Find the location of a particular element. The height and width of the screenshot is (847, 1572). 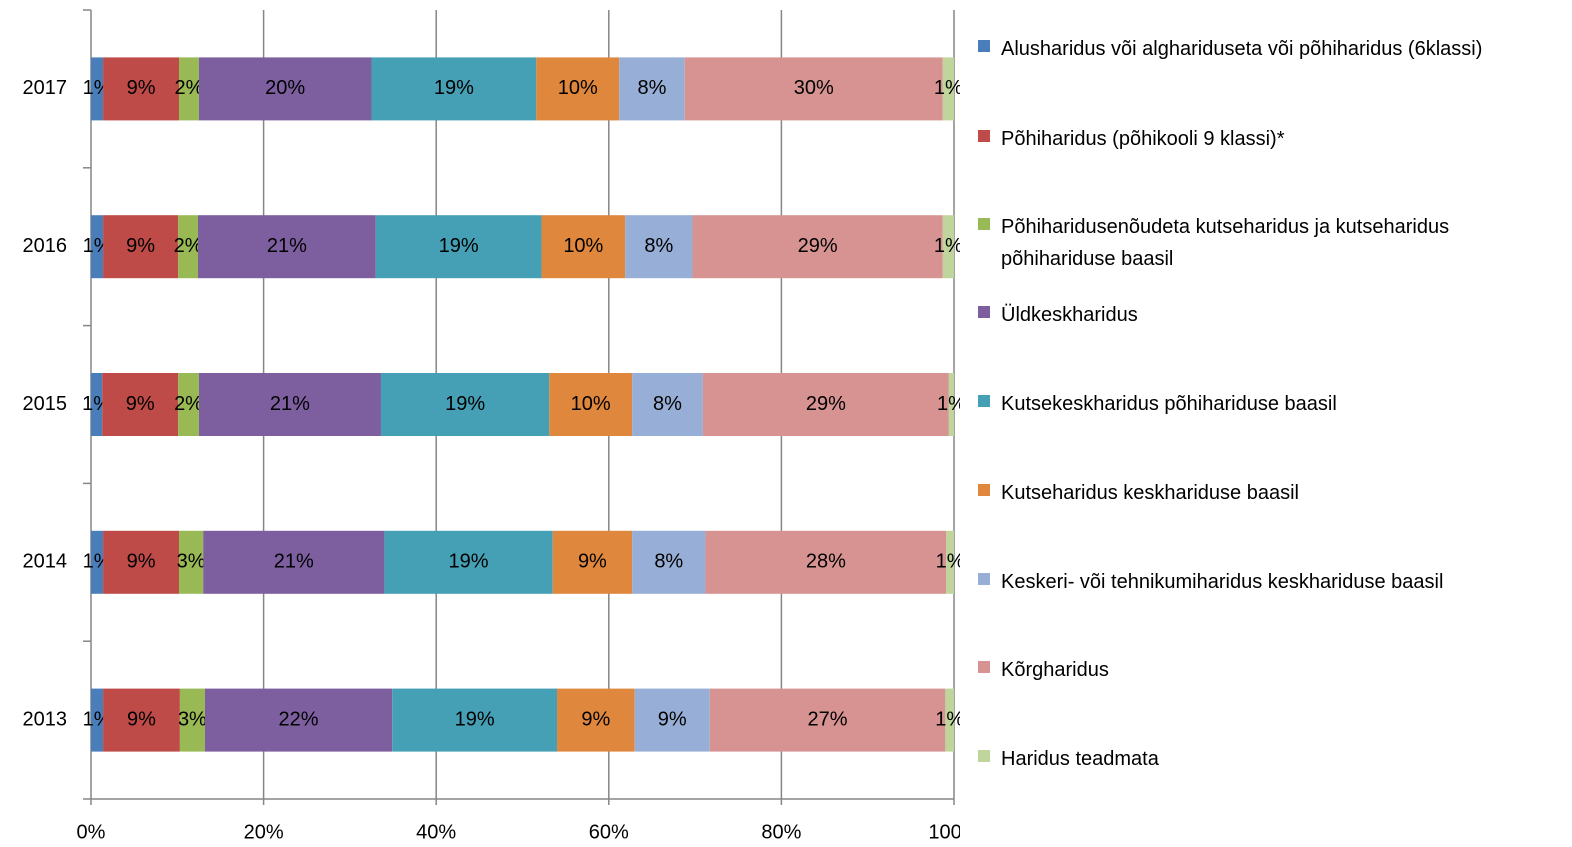

legend-item: Kutsekeskharidus põhihariduse baasil is located at coordinates (1263, 404).